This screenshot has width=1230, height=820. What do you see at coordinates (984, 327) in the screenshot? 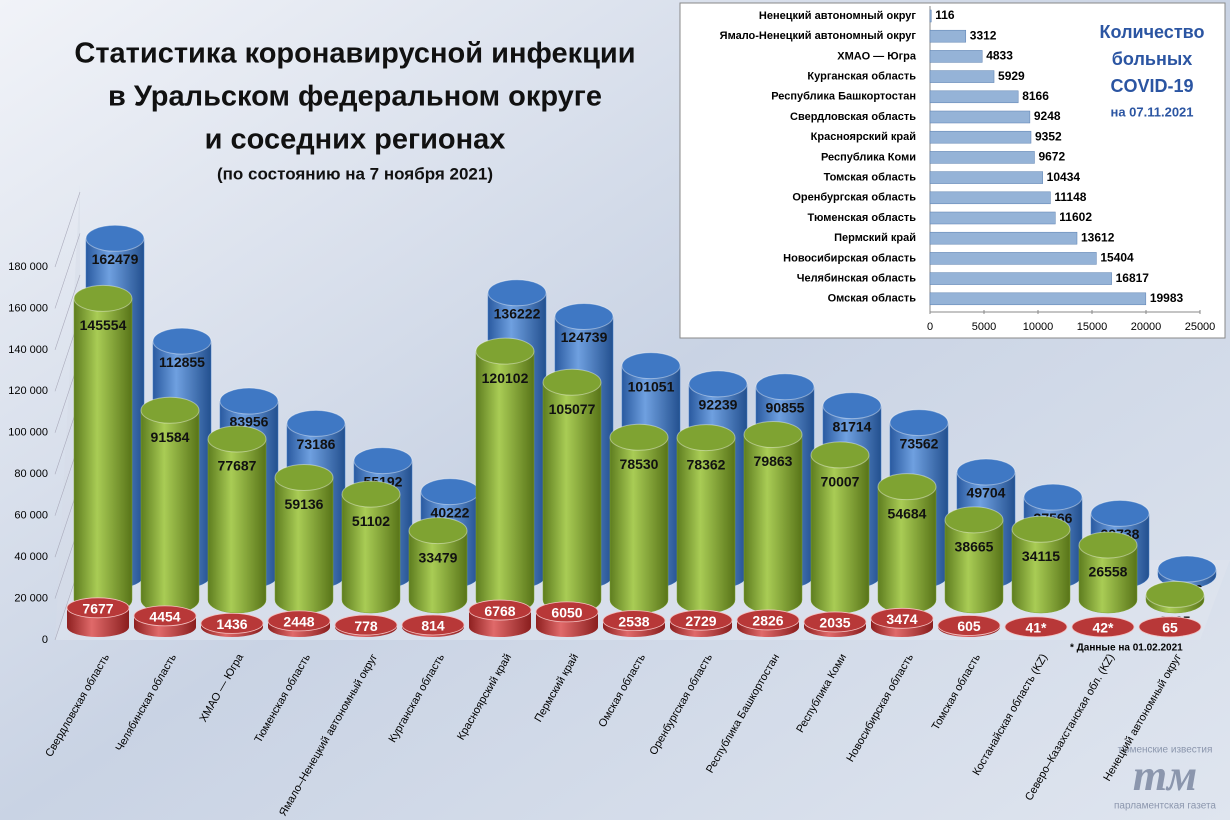
I see `x-tick-label: 5000` at bounding box center [984, 327].